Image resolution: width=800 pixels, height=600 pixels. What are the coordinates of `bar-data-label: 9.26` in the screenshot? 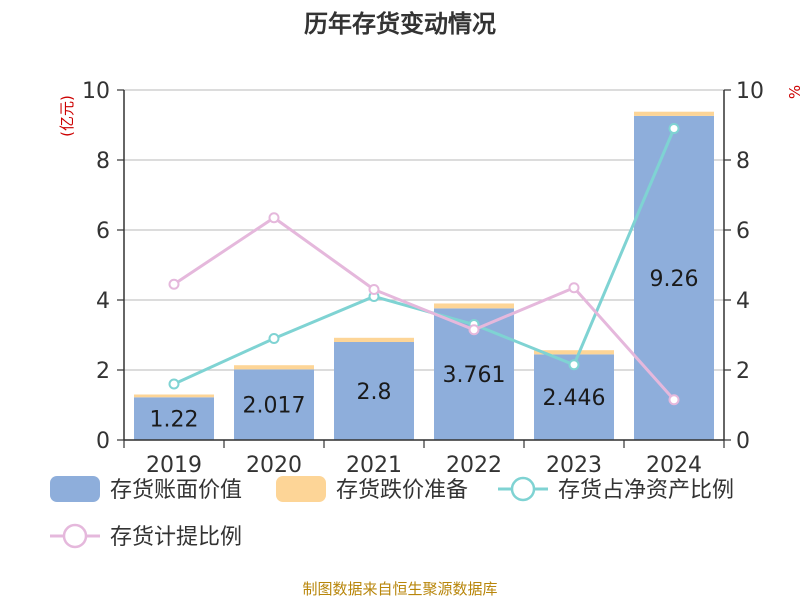 It's located at (674, 279).